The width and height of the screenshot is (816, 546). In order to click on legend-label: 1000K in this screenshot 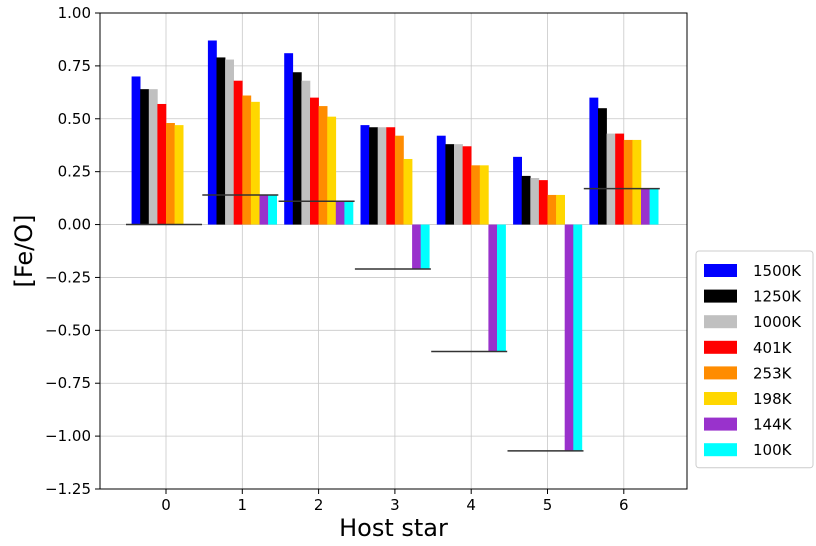, I will do `click(777, 322)`.